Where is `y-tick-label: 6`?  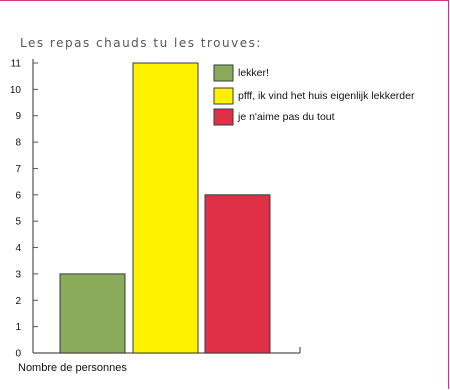 y-tick-label: 6 is located at coordinates (18, 195).